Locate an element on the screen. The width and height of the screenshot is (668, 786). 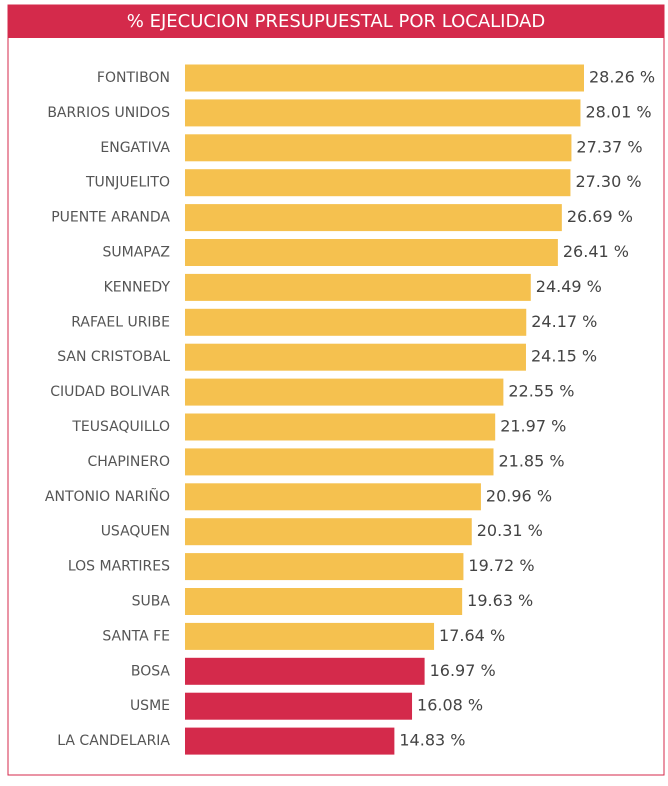
category-label: ANTONIO NARIÑO is located at coordinates (107, 496).